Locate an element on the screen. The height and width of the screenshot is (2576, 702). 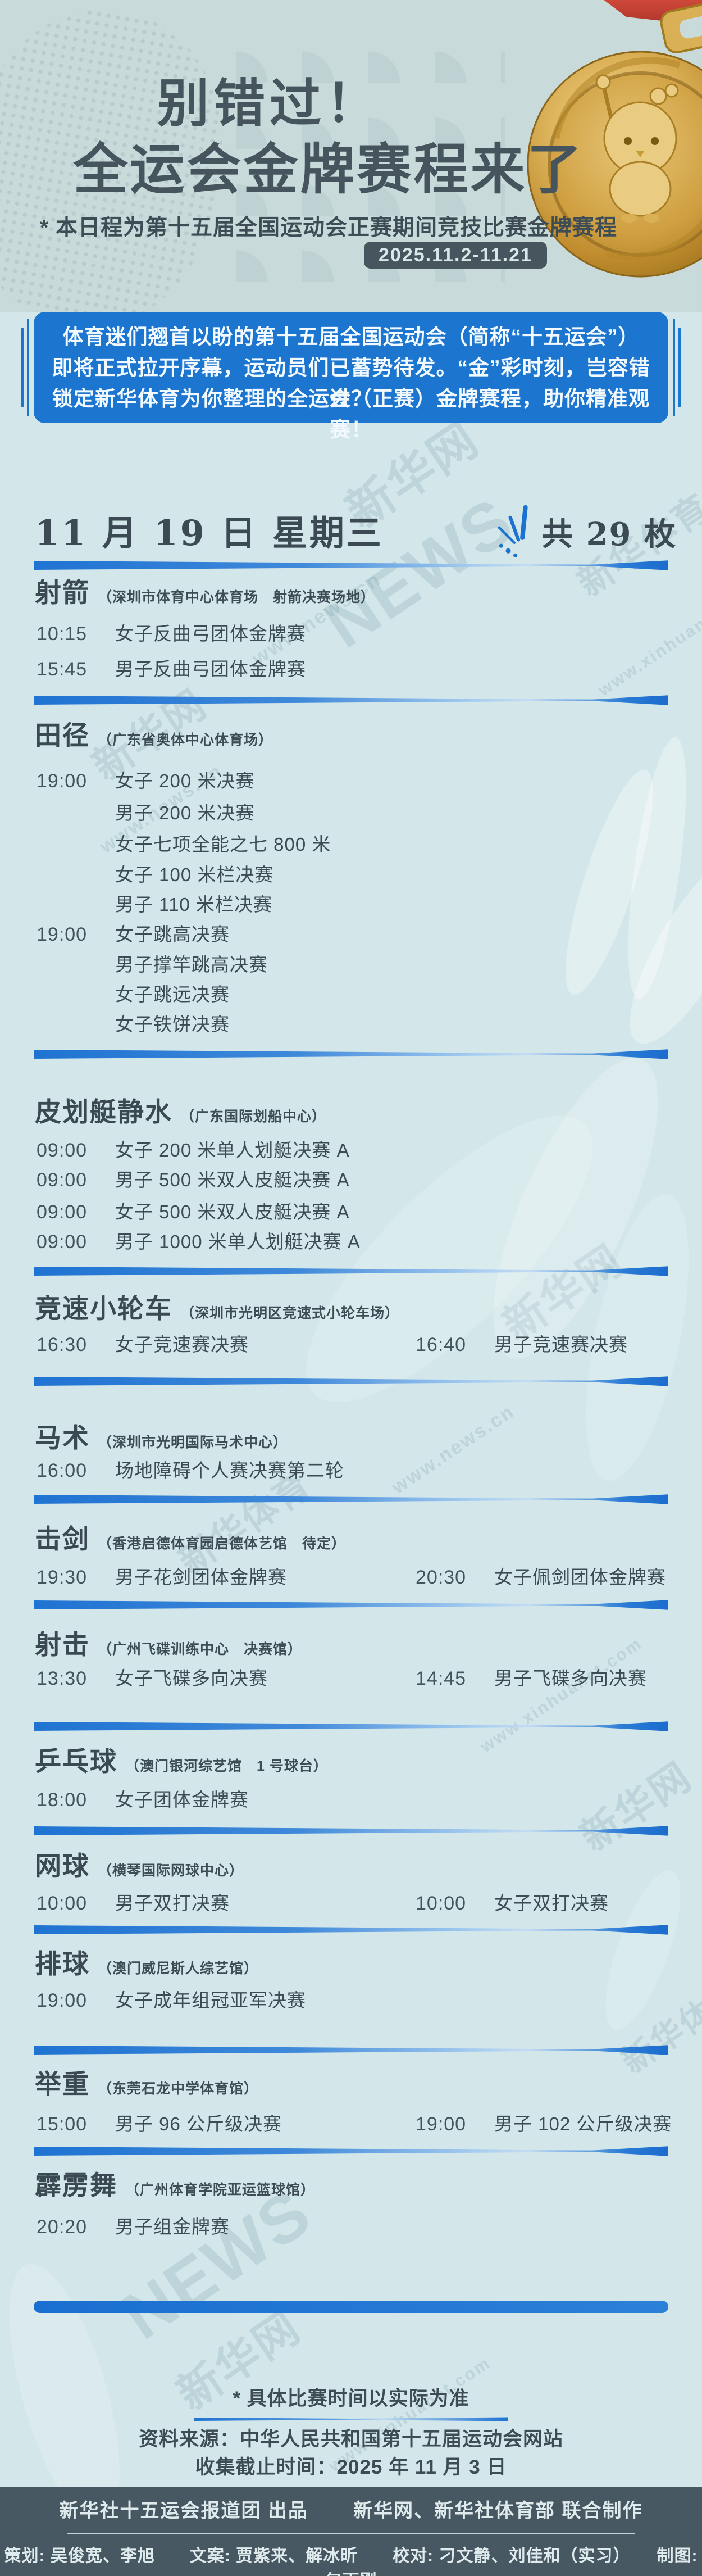
event-row: 09:00 男子 1000 米单人划艇决赛 A is located at coordinates (358, 1242).